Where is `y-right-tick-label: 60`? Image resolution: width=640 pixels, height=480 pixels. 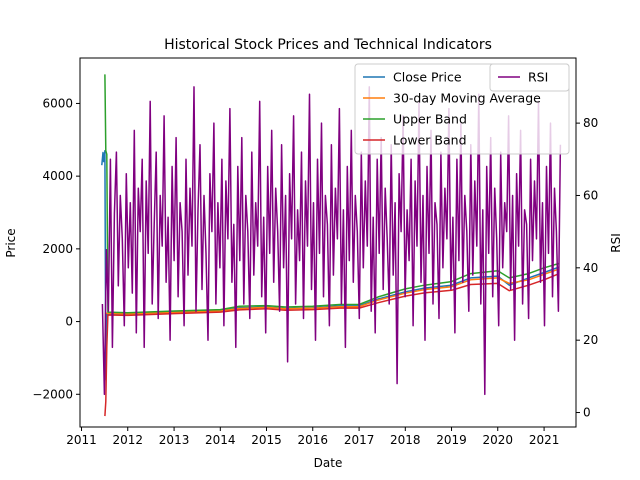 y-right-tick-label: 60 is located at coordinates (590, 195).